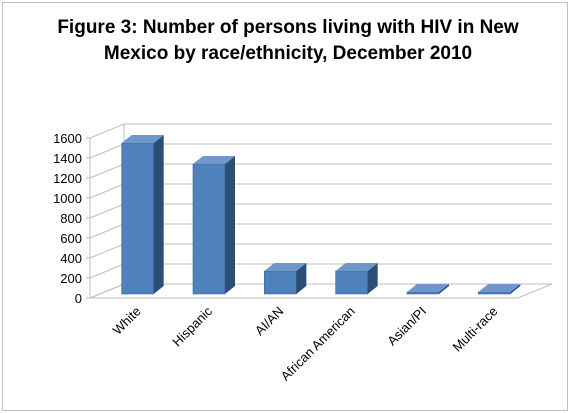 This screenshot has width=571, height=413. Describe the element at coordinates (213, 225) in the screenshot. I see `bar-hispanic` at that location.